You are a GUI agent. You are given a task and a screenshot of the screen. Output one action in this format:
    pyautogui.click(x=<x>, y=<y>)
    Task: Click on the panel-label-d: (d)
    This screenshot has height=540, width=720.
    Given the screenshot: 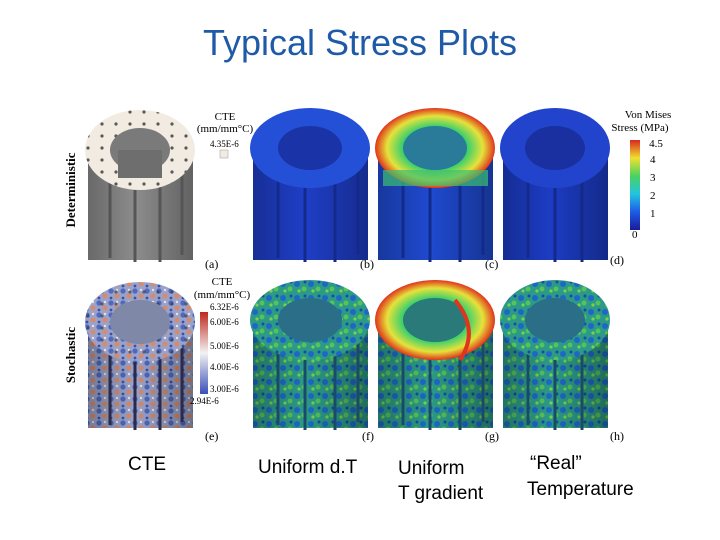 What is the action you would take?
    pyautogui.click(x=617, y=260)
    